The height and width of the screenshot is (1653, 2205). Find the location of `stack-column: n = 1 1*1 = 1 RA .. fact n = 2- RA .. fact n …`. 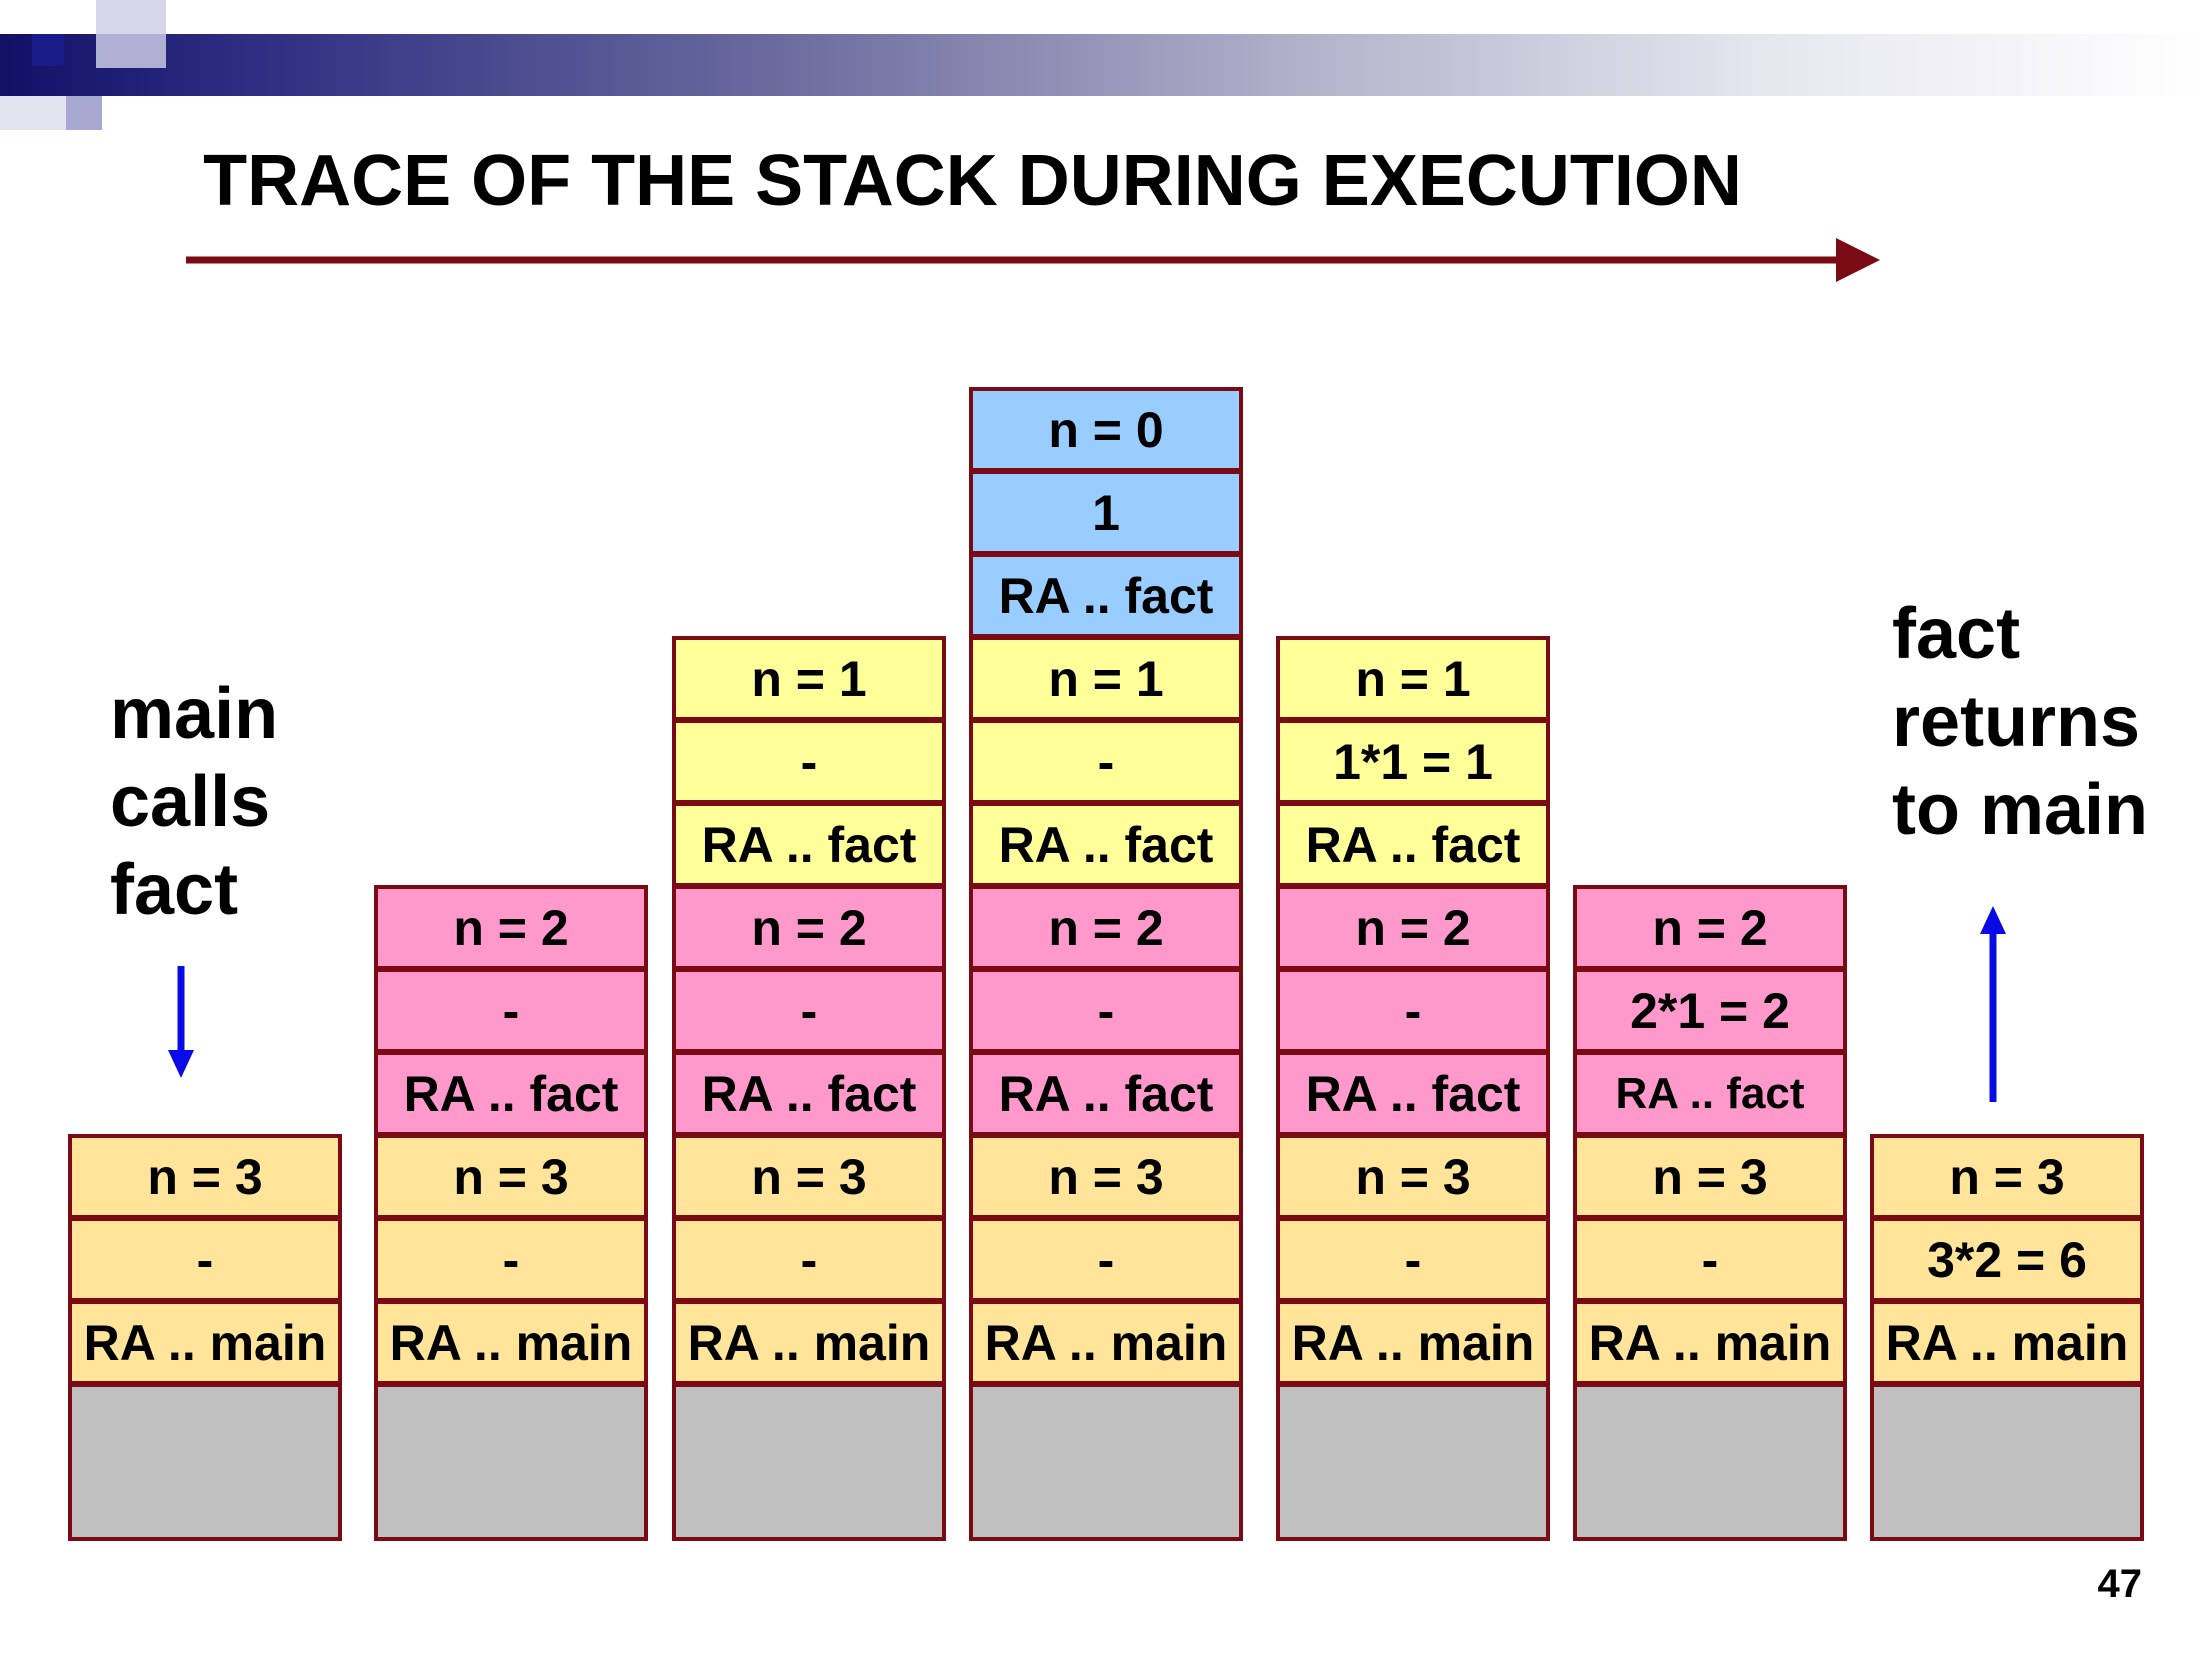

stack-column: n = 1 1*1 = 1 RA .. fact n = 2- RA .. fact n … is located at coordinates (1413, 1088).